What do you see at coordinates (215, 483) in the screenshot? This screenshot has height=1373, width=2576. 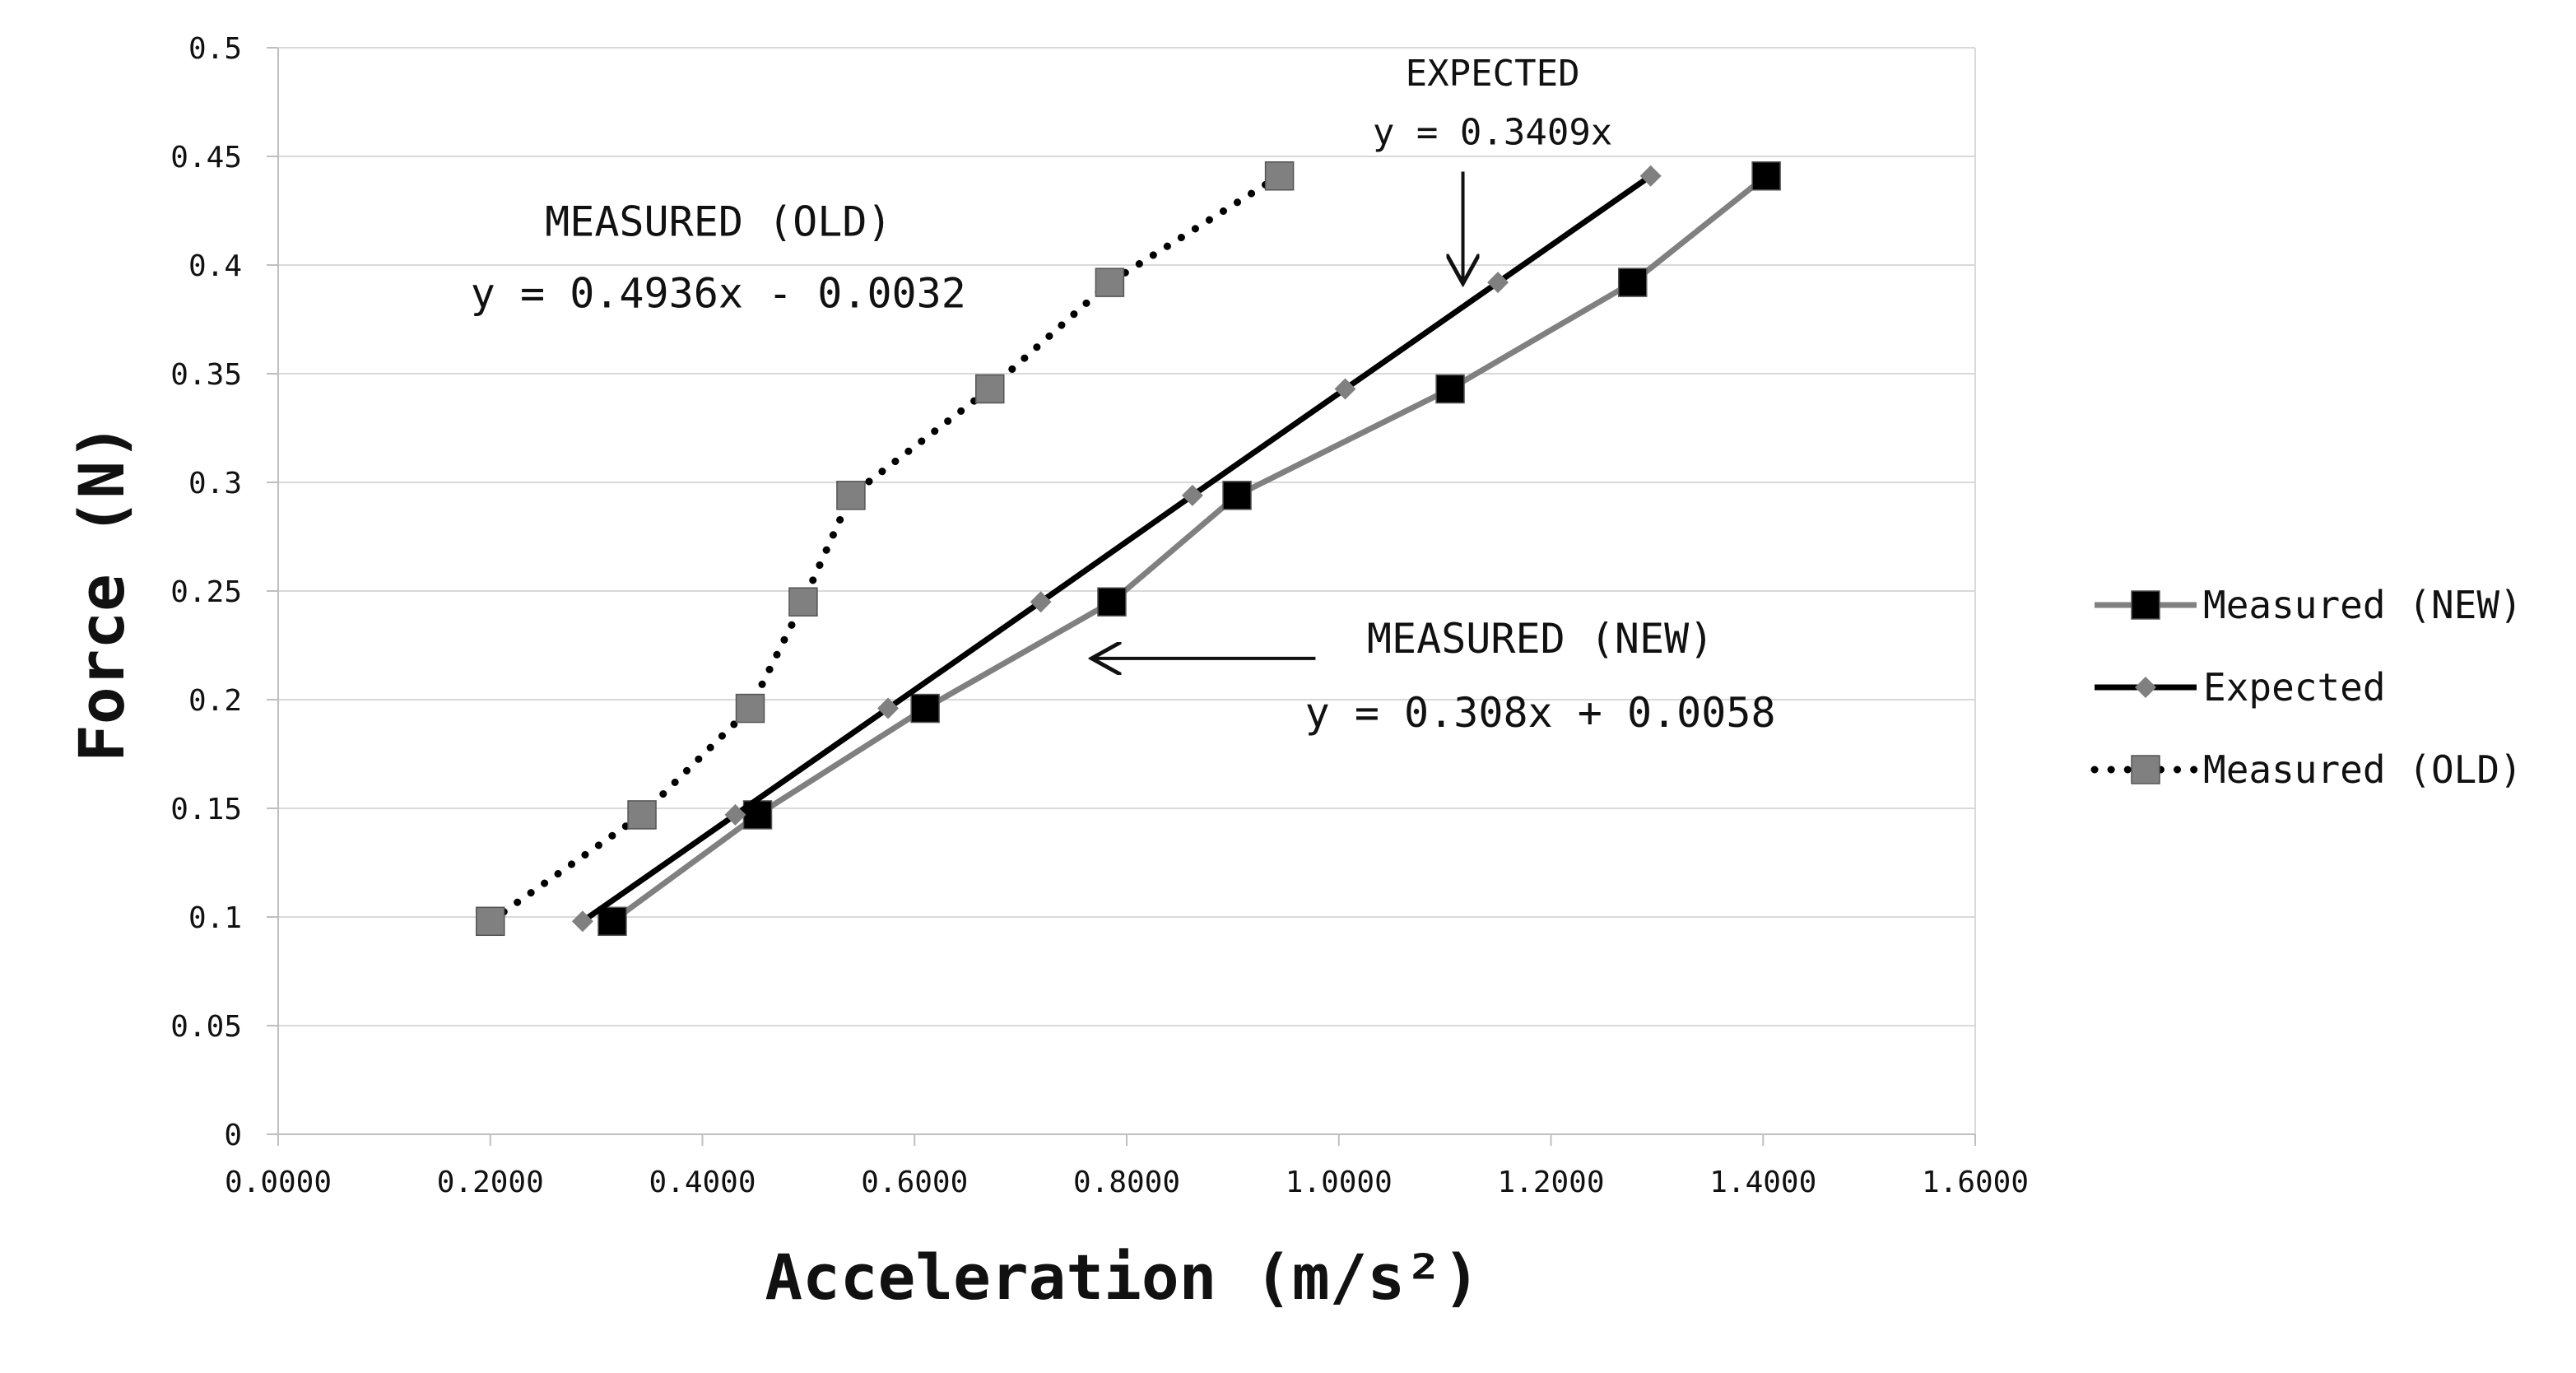 I see `y-tick-label: 0.3` at bounding box center [215, 483].